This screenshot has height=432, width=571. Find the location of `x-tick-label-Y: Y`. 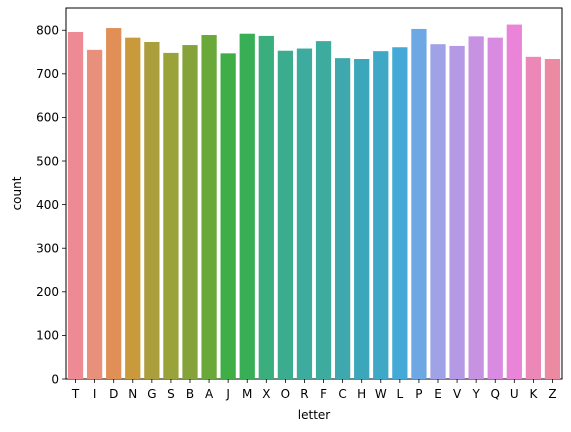

x-tick-label-Y: Y is located at coordinates (475, 394).